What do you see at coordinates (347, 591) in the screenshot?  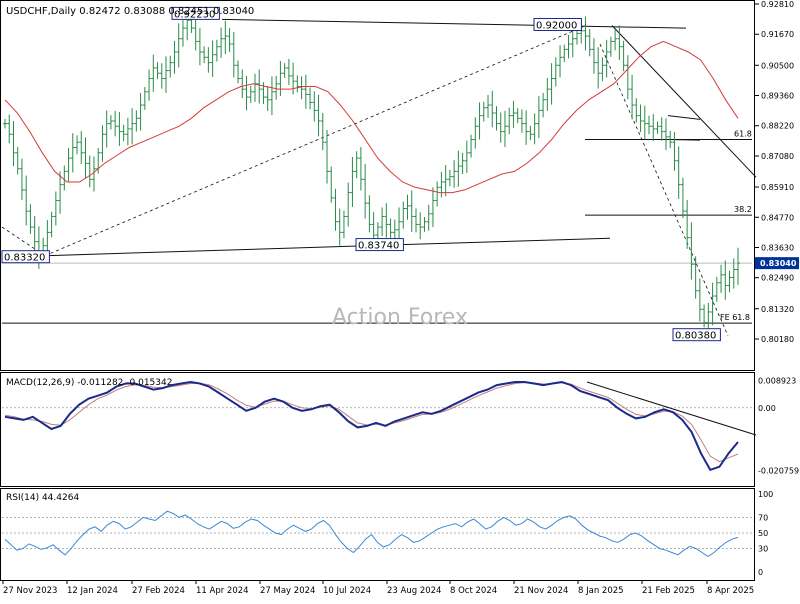 I see `x-tick-label: 10 Jul 2024` at bounding box center [347, 591].